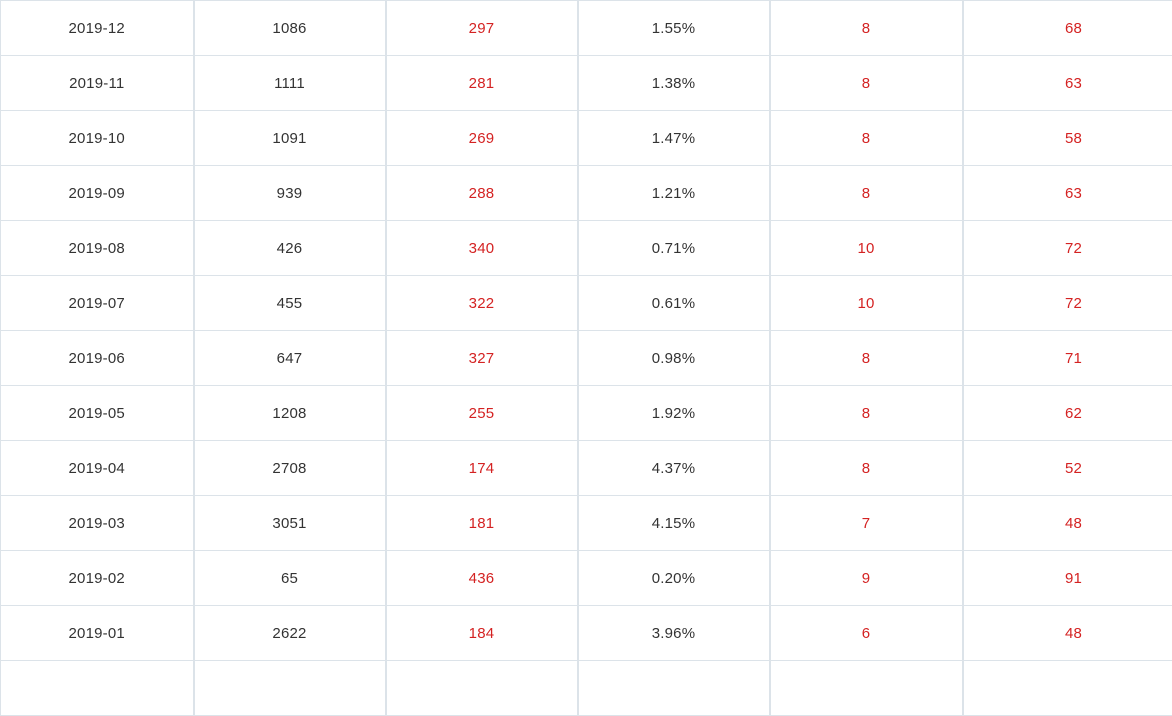 Image resolution: width=1172 pixels, height=716 pixels. I want to click on cell-count: 65, so click(290, 578).